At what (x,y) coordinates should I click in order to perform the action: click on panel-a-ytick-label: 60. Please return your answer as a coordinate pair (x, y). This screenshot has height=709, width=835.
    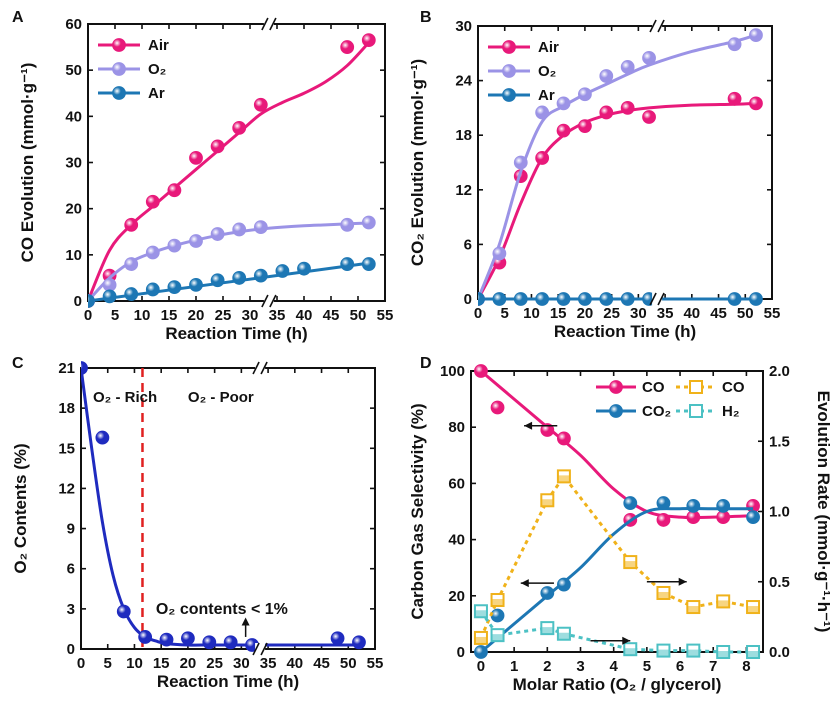
    Looking at the image, I should click on (73, 24).